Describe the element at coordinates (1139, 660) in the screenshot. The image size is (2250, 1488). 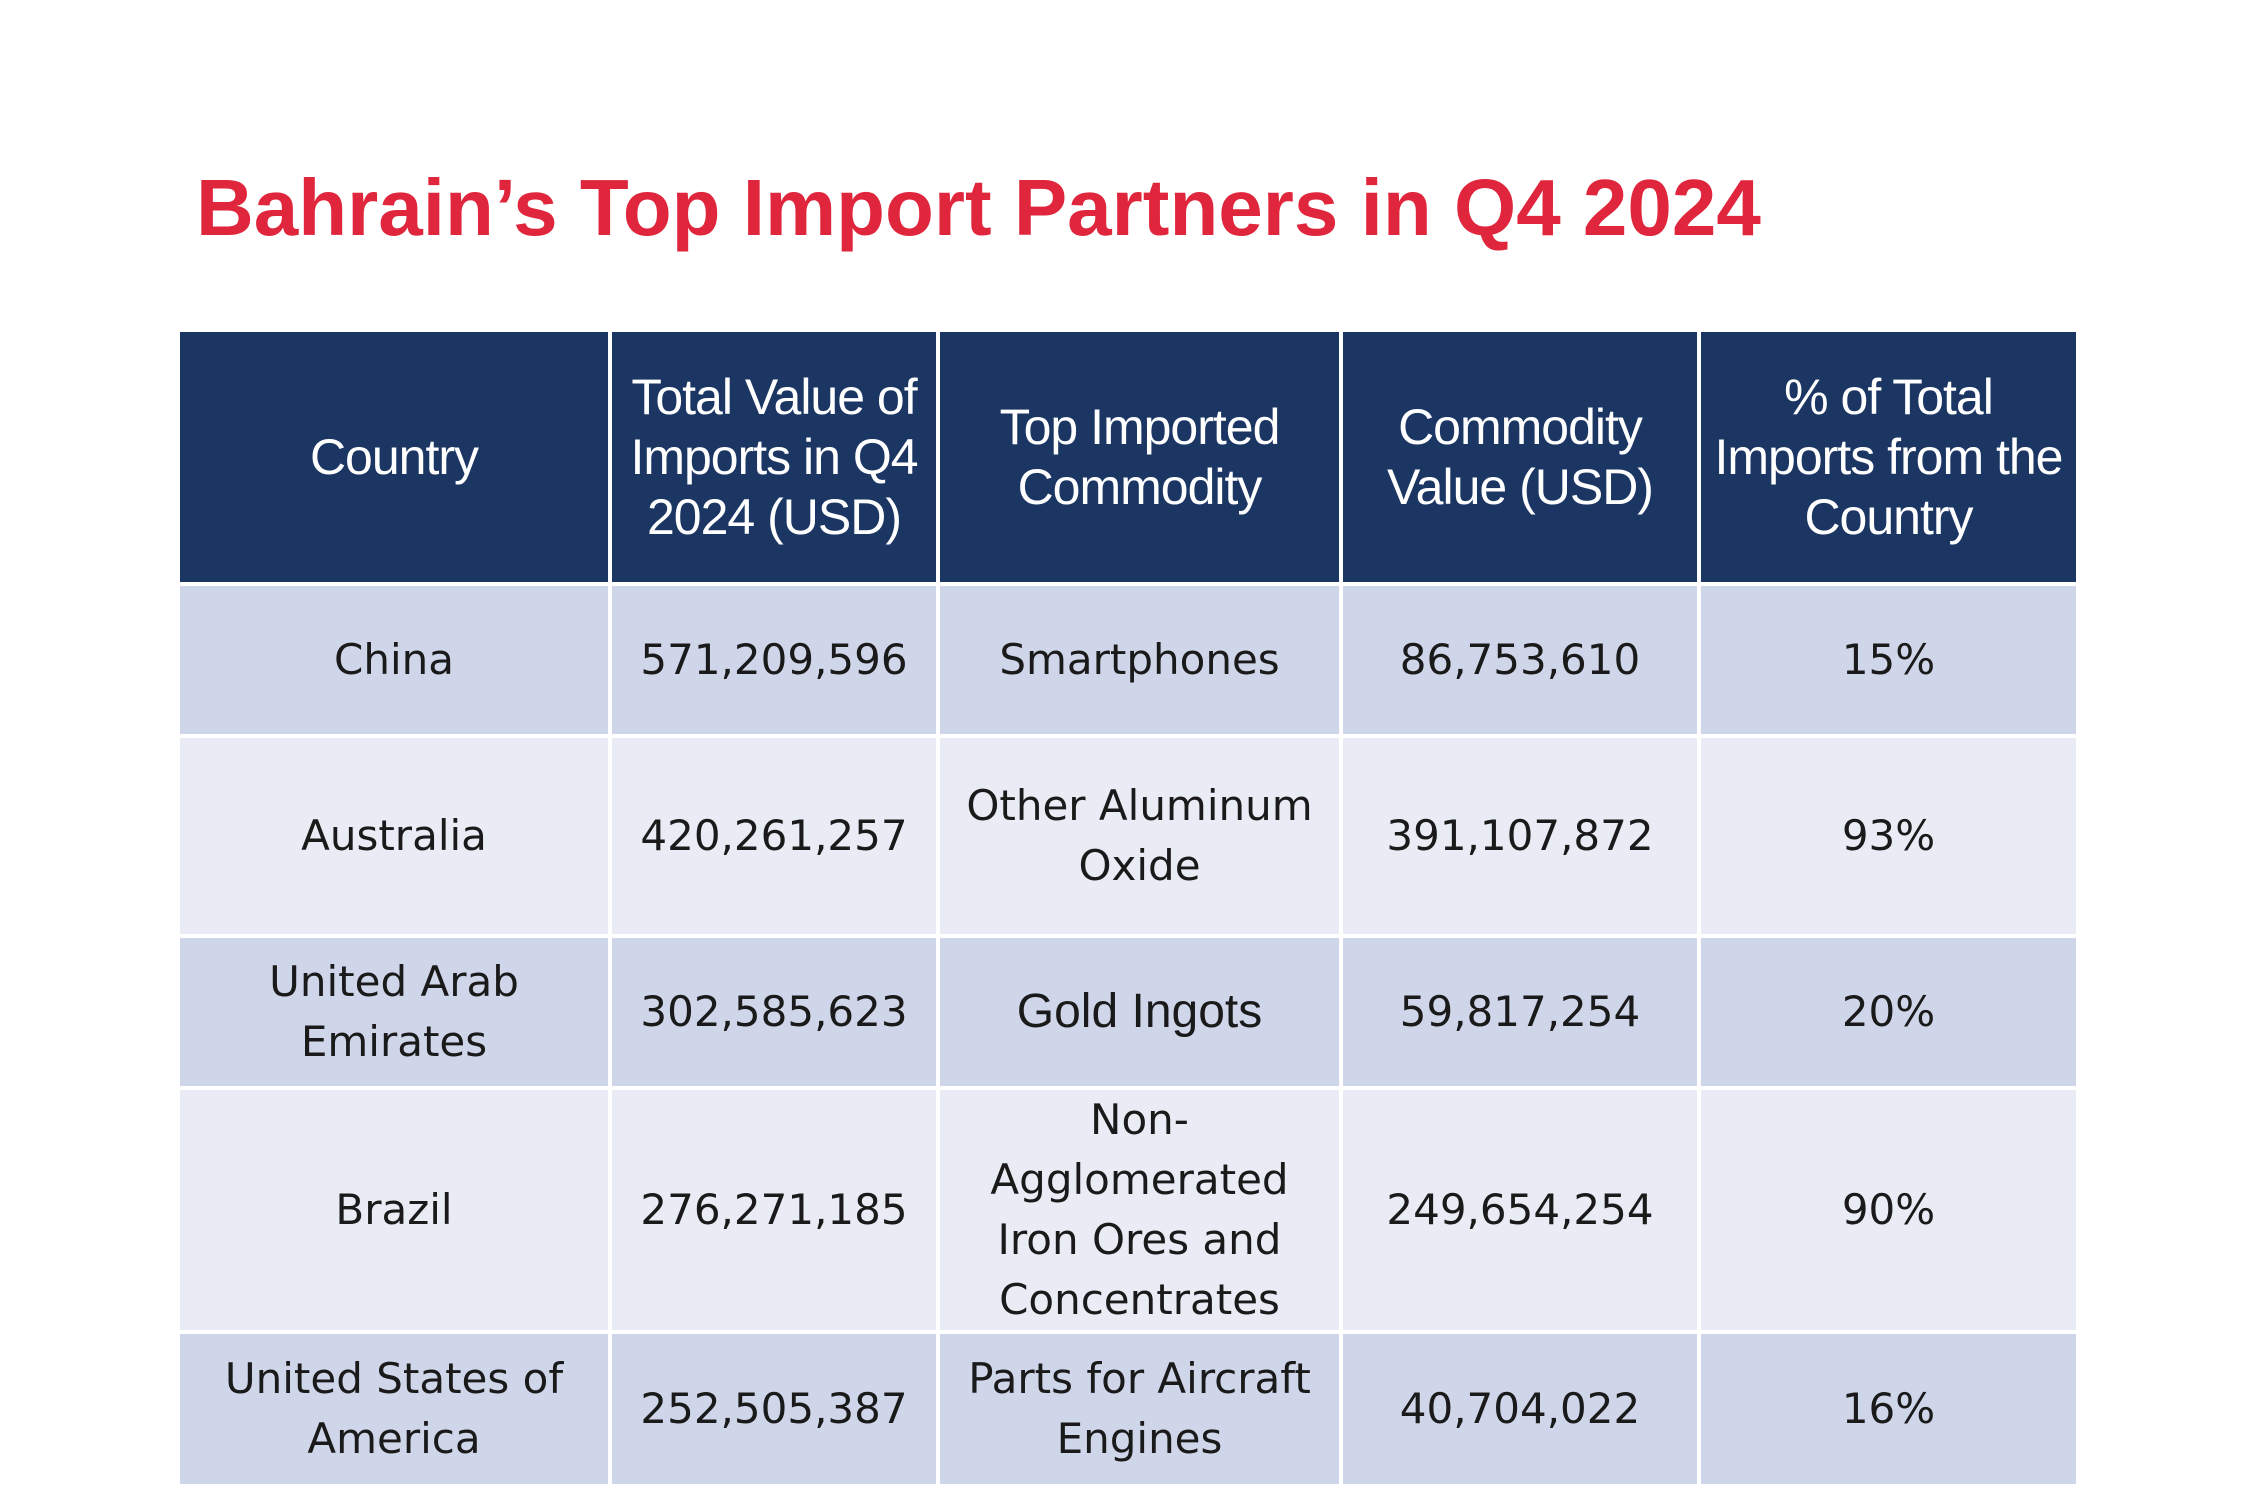
I see `cell-commodity: Smartphones` at that location.